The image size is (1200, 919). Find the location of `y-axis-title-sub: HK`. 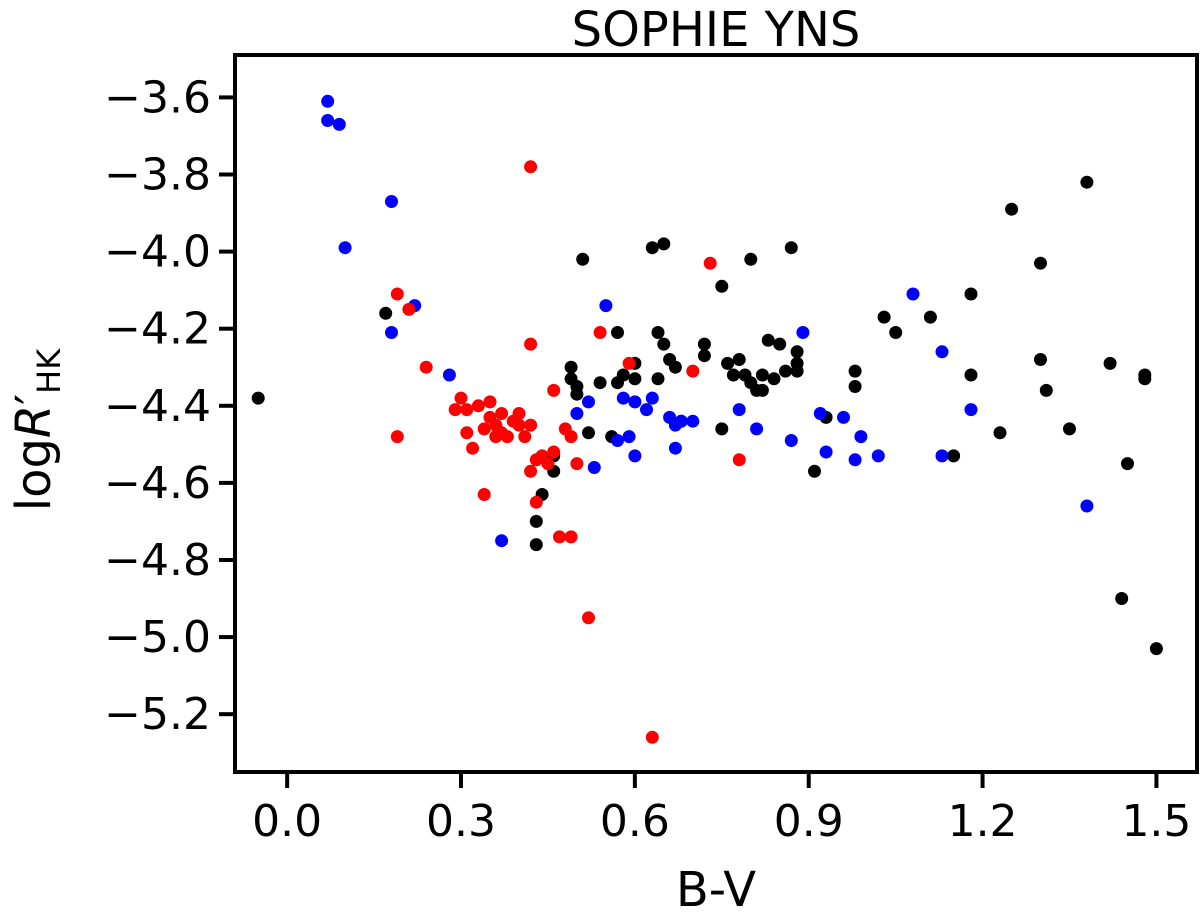

y-axis-title-sub: HK is located at coordinates (49, 371).